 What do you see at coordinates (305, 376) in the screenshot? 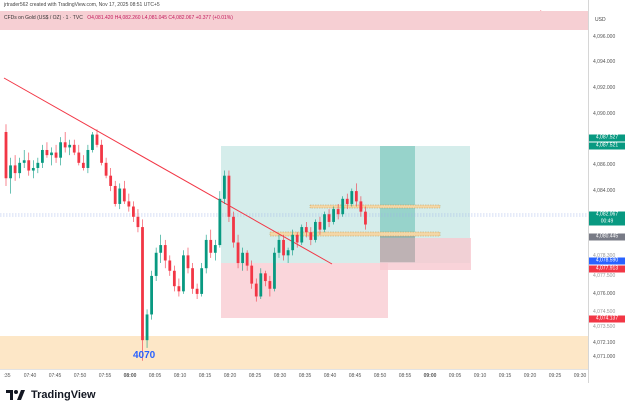
I see `time-tick: 08:35` at bounding box center [305, 376].